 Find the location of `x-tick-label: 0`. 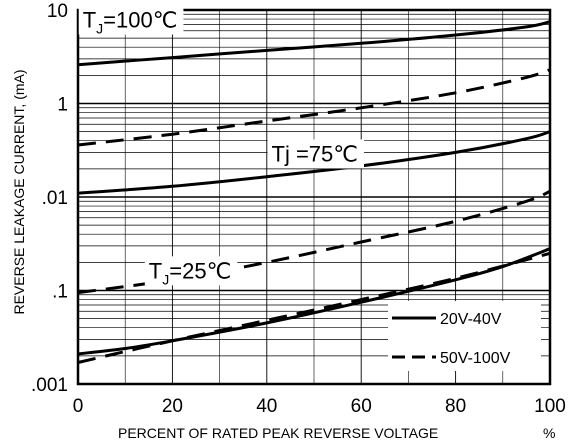

x-tick-label: 0 is located at coordinates (78, 406).